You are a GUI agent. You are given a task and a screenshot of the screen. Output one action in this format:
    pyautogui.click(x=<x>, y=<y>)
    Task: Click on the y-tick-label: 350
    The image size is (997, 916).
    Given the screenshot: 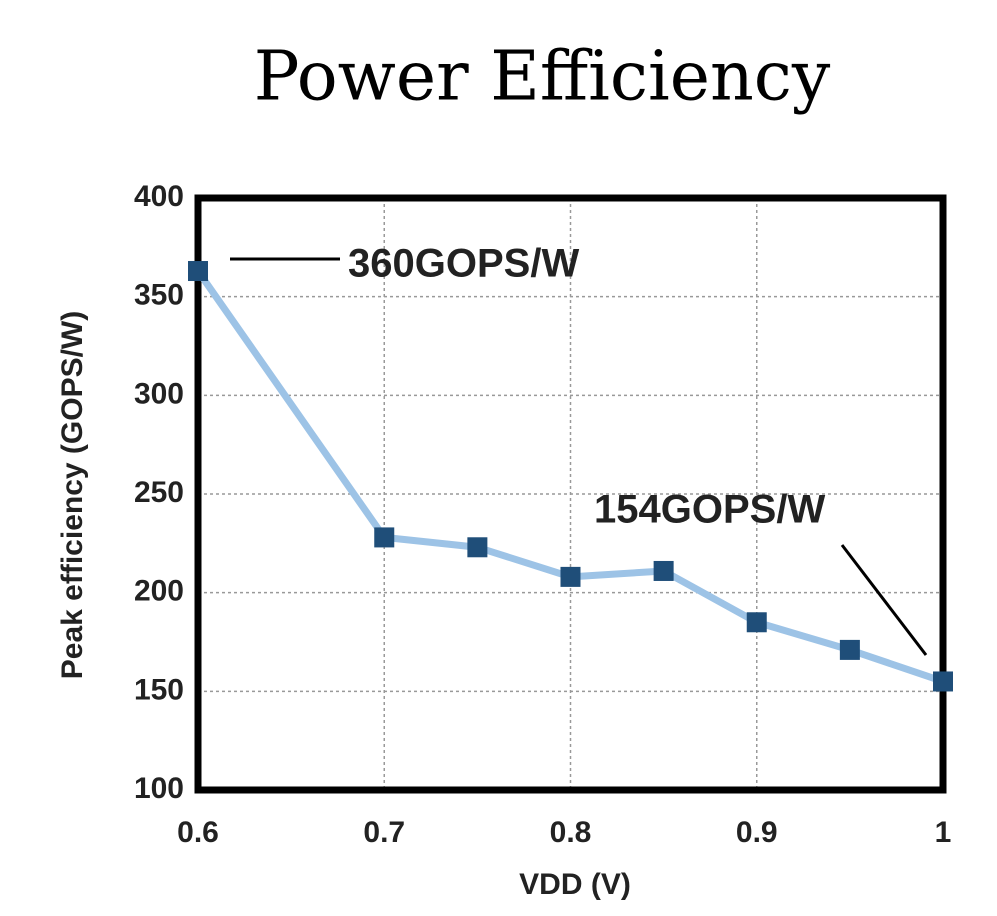 What is the action you would take?
    pyautogui.click(x=159, y=295)
    